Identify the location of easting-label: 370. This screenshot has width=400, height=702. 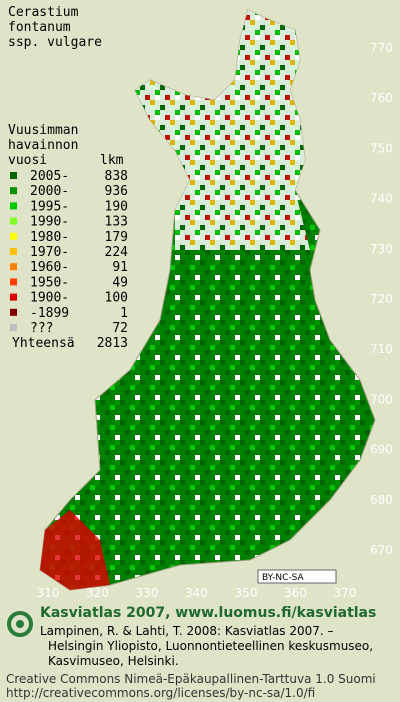
(345, 593).